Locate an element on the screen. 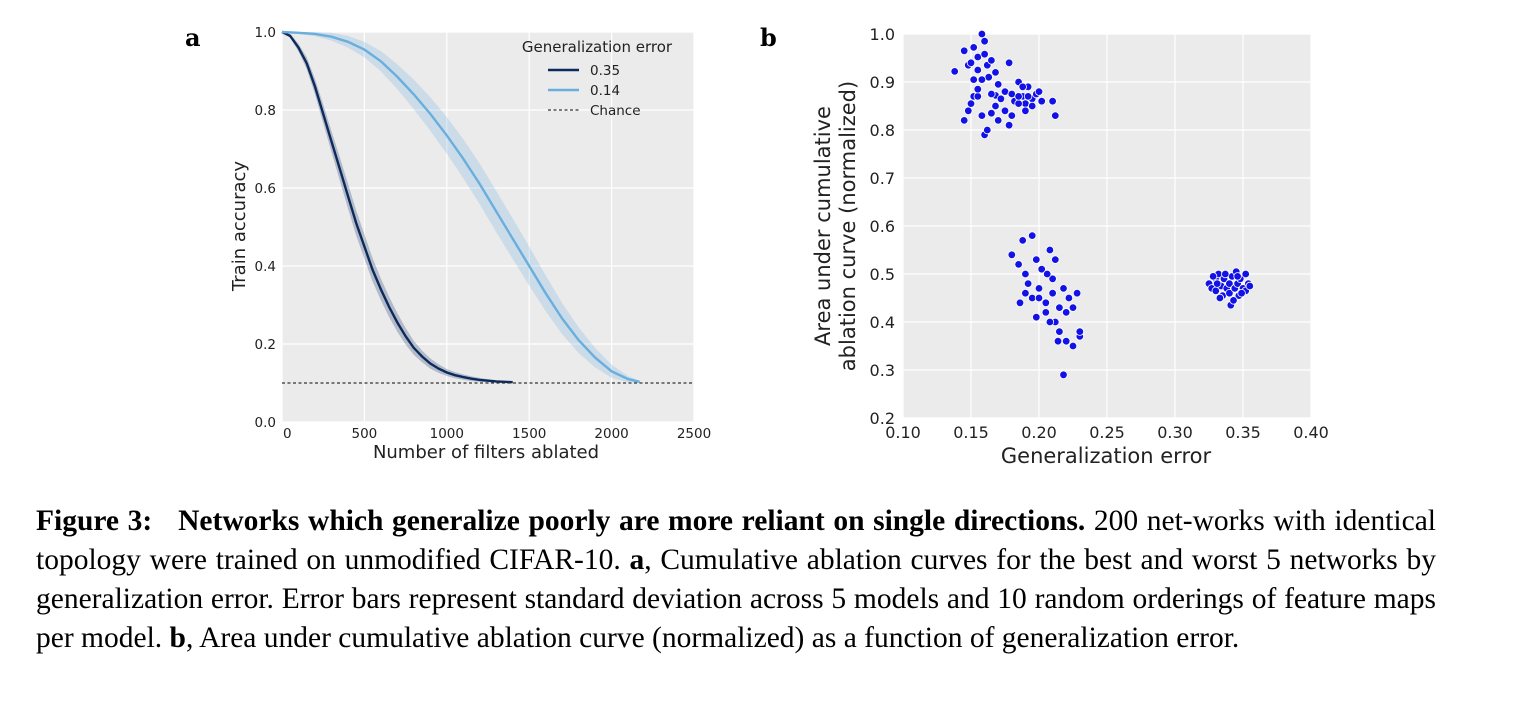 Image resolution: width=1513 pixels, height=715 pixels. panel-b-y-tick-labels: 0.2 0.3 0.4 0.5 0.6 0.7 0.8 0.9 1.0 is located at coordinates (882, 226).